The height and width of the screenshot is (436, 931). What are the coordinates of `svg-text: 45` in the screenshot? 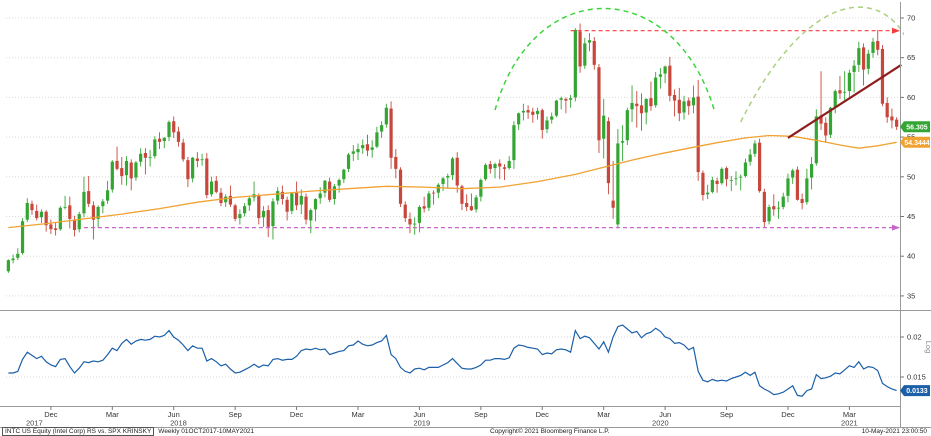 It's located at (911, 216).